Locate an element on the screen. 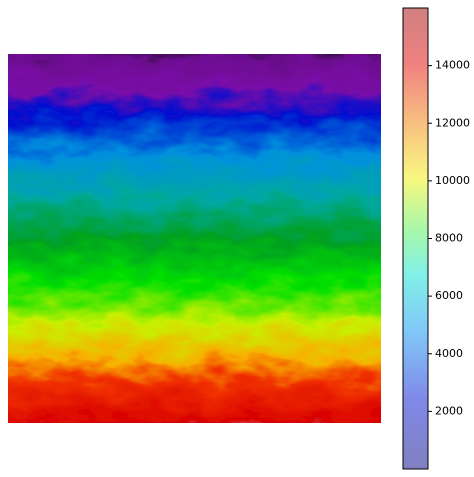  tick-label: 4000 is located at coordinates (449, 353).